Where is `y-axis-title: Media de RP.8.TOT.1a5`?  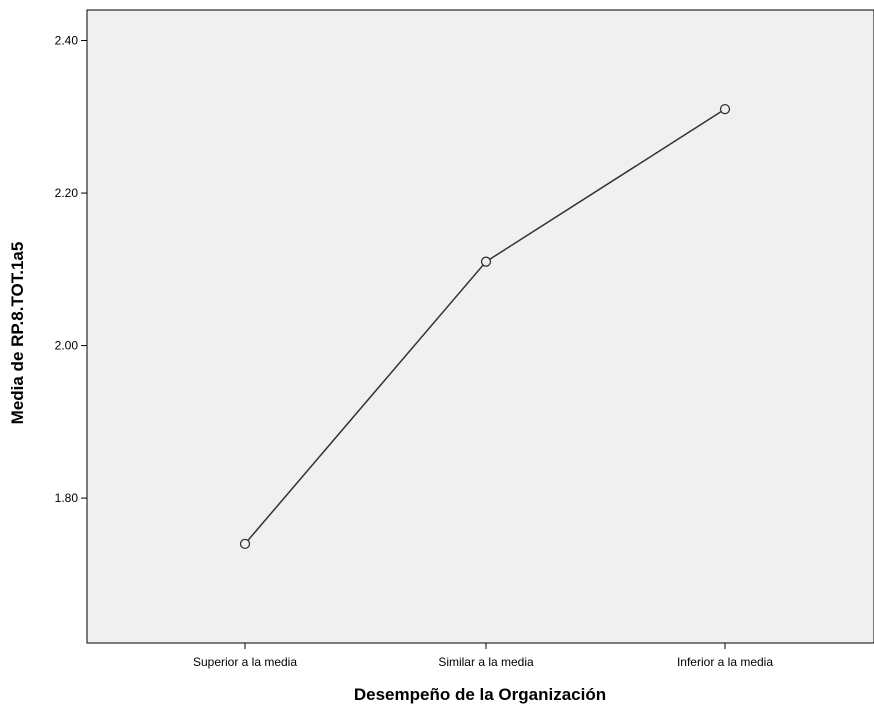
y-axis-title: Media de RP.8.TOT.1a5 is located at coordinates (17, 333).